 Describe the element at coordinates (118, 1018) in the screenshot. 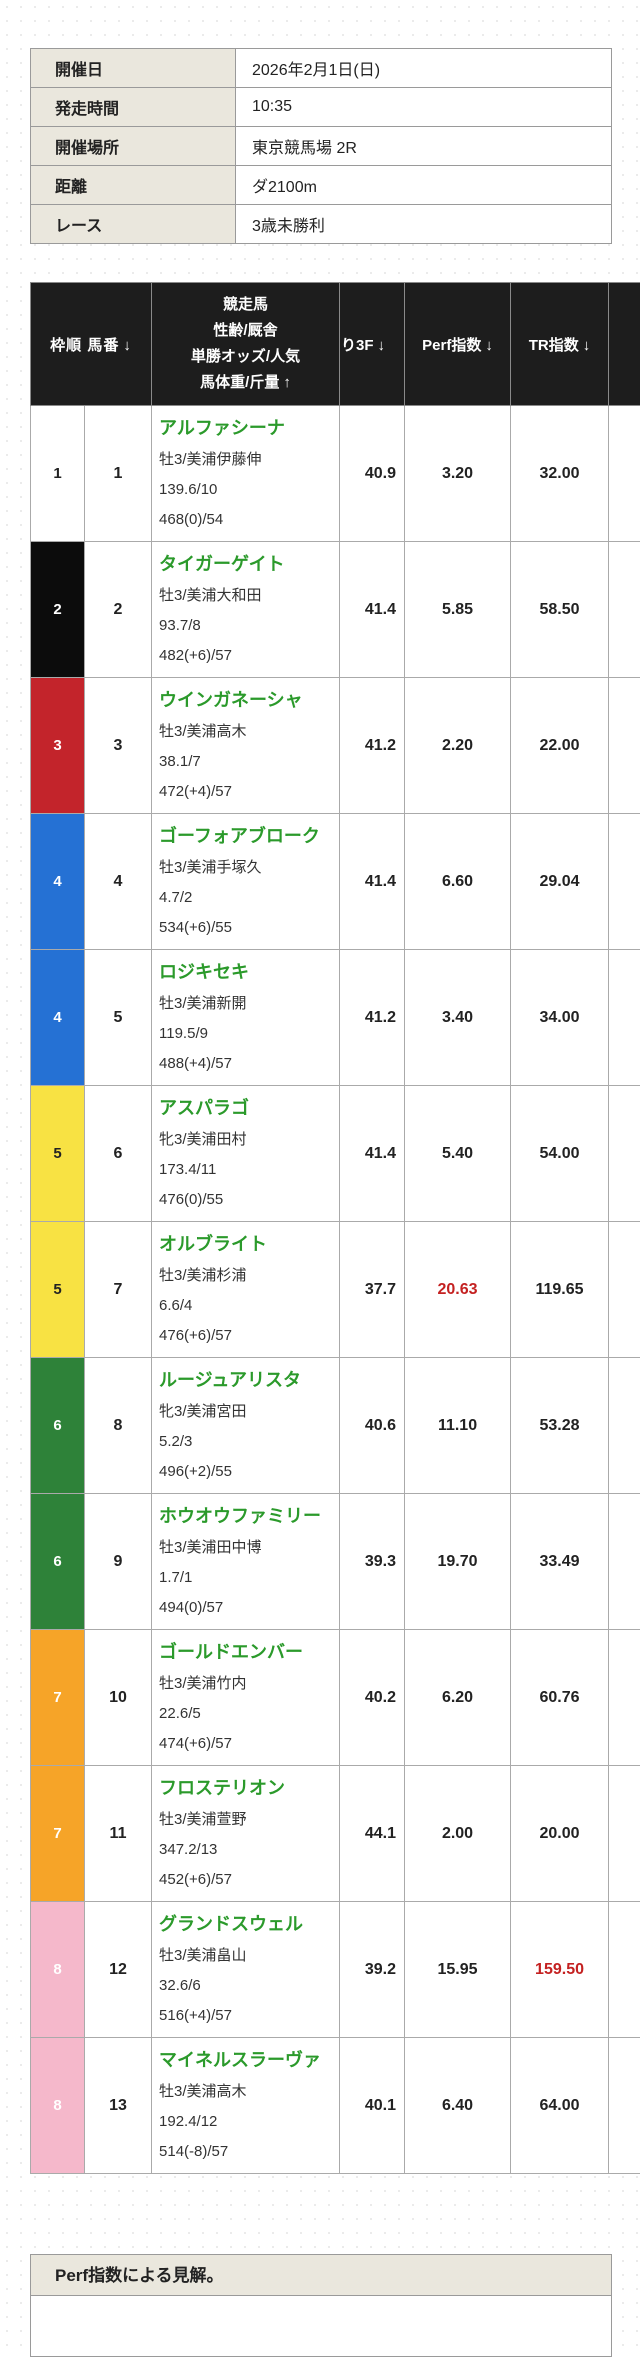

I see `horse-number-cell: 5` at that location.